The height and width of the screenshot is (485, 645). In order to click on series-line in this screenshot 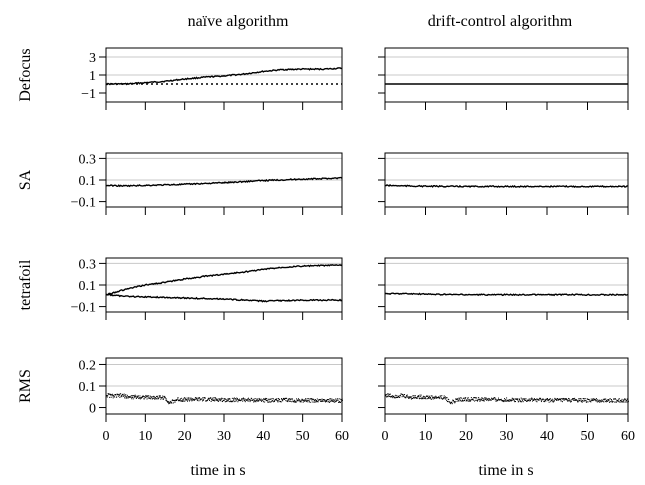, I will do `click(224, 279)`.